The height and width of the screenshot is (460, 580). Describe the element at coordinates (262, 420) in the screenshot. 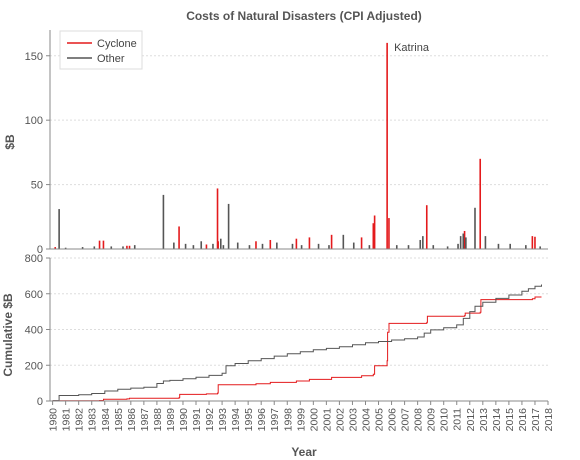

I see `x-tick-label: 1996` at that location.